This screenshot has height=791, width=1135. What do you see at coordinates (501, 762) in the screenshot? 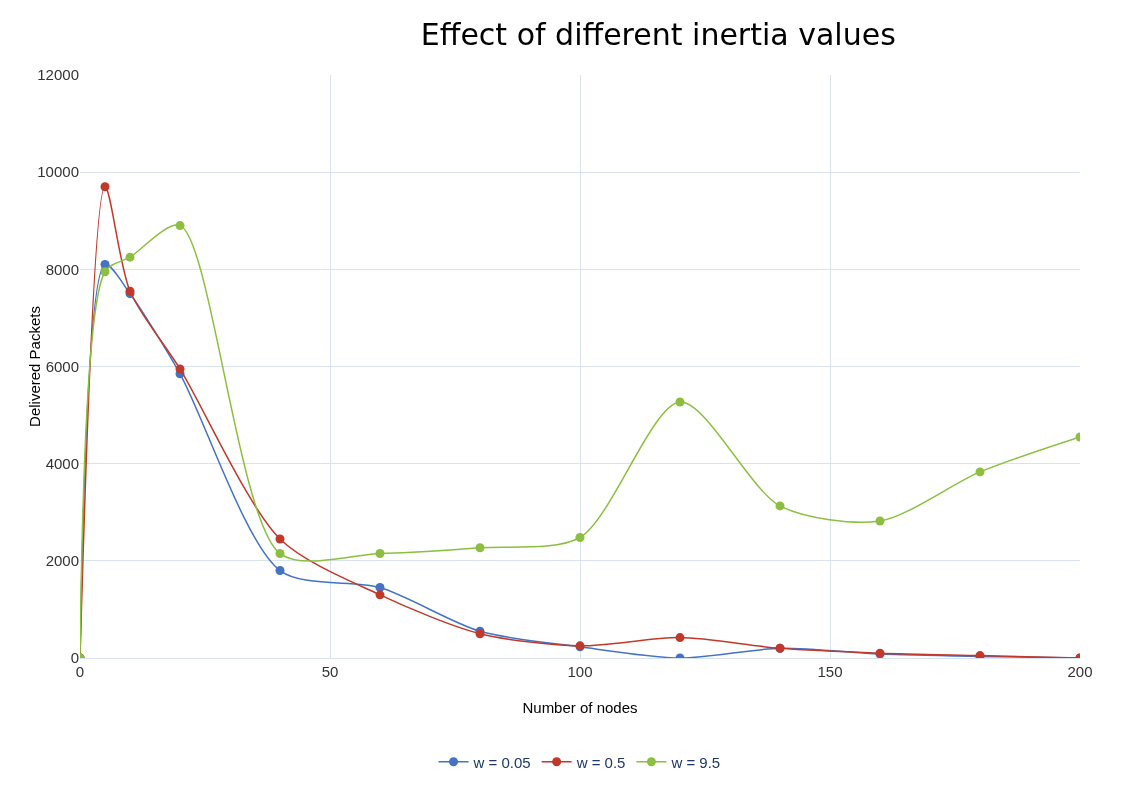
I see `legend-label: w = 0.05` at bounding box center [501, 762].